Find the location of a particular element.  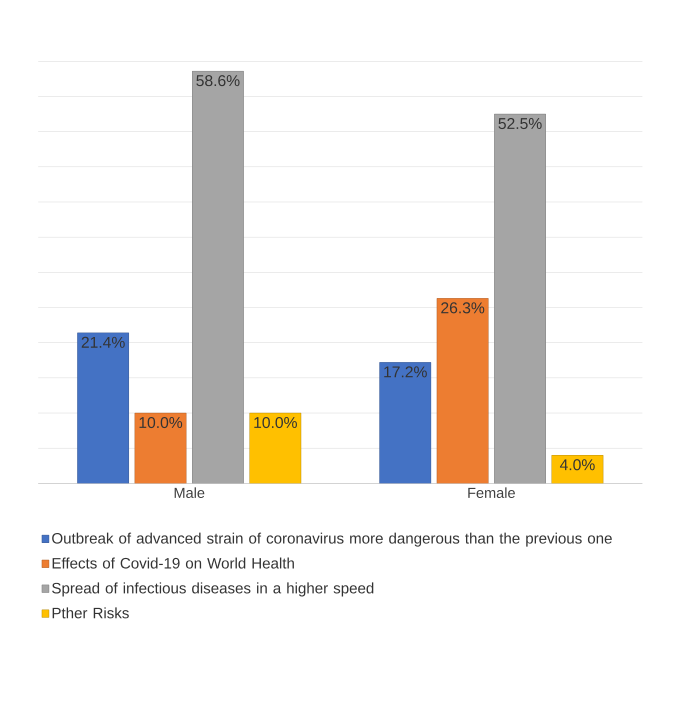

legend-label: Pther Risks is located at coordinates (91, 612).